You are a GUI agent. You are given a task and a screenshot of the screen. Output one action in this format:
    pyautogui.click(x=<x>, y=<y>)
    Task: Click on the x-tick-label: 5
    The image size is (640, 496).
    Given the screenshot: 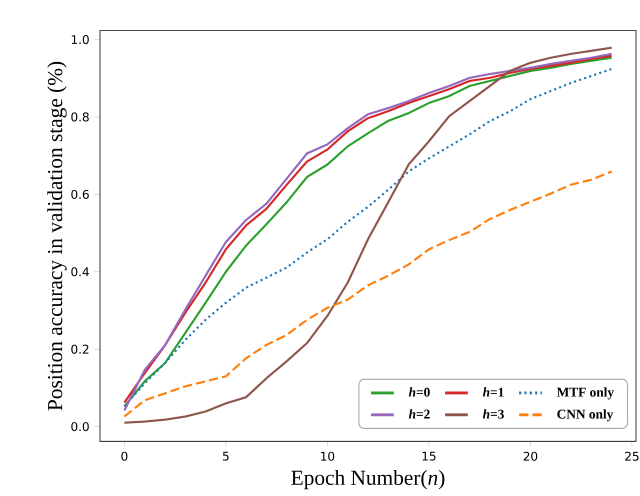 What is the action you would take?
    pyautogui.click(x=225, y=456)
    